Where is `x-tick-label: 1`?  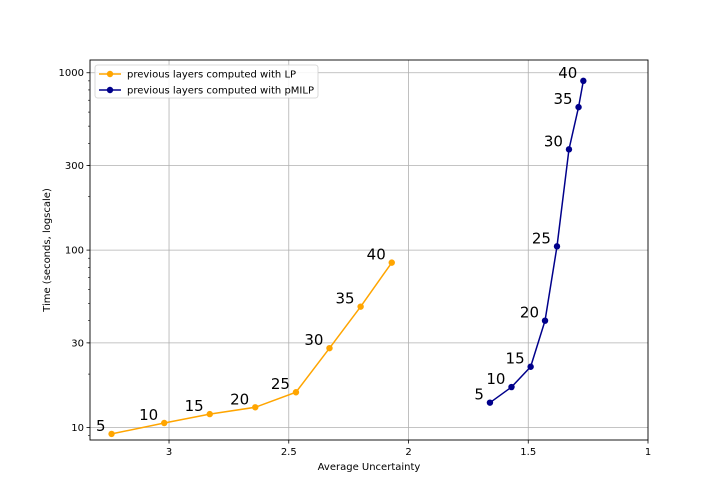
x-tick-label: 1 is located at coordinates (648, 452).